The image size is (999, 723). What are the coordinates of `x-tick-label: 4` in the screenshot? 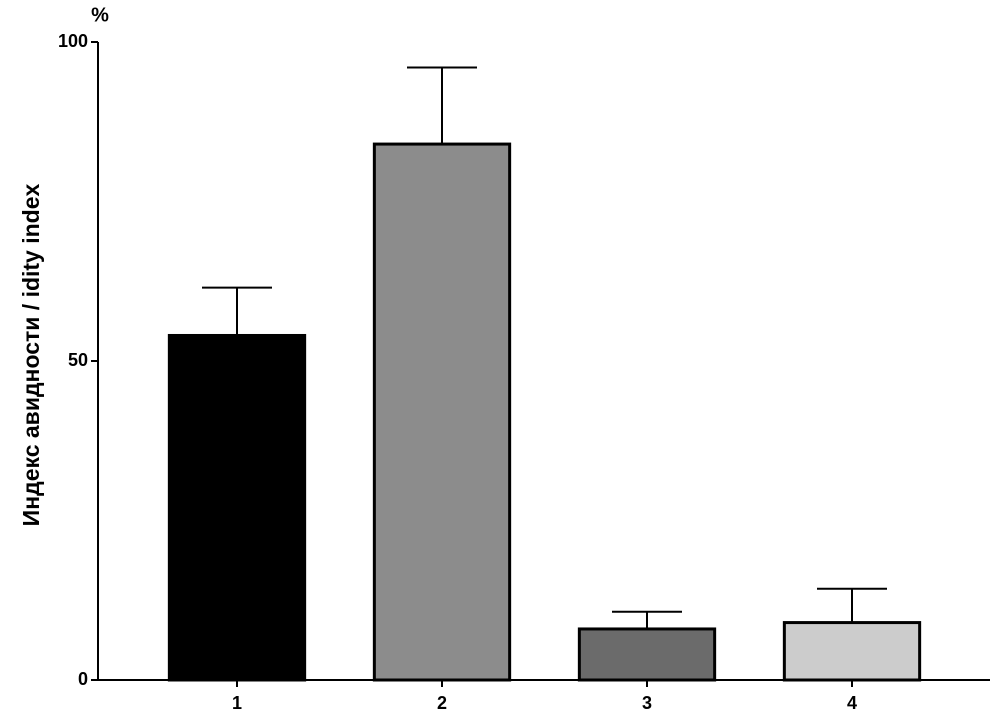 It's located at (852, 703).